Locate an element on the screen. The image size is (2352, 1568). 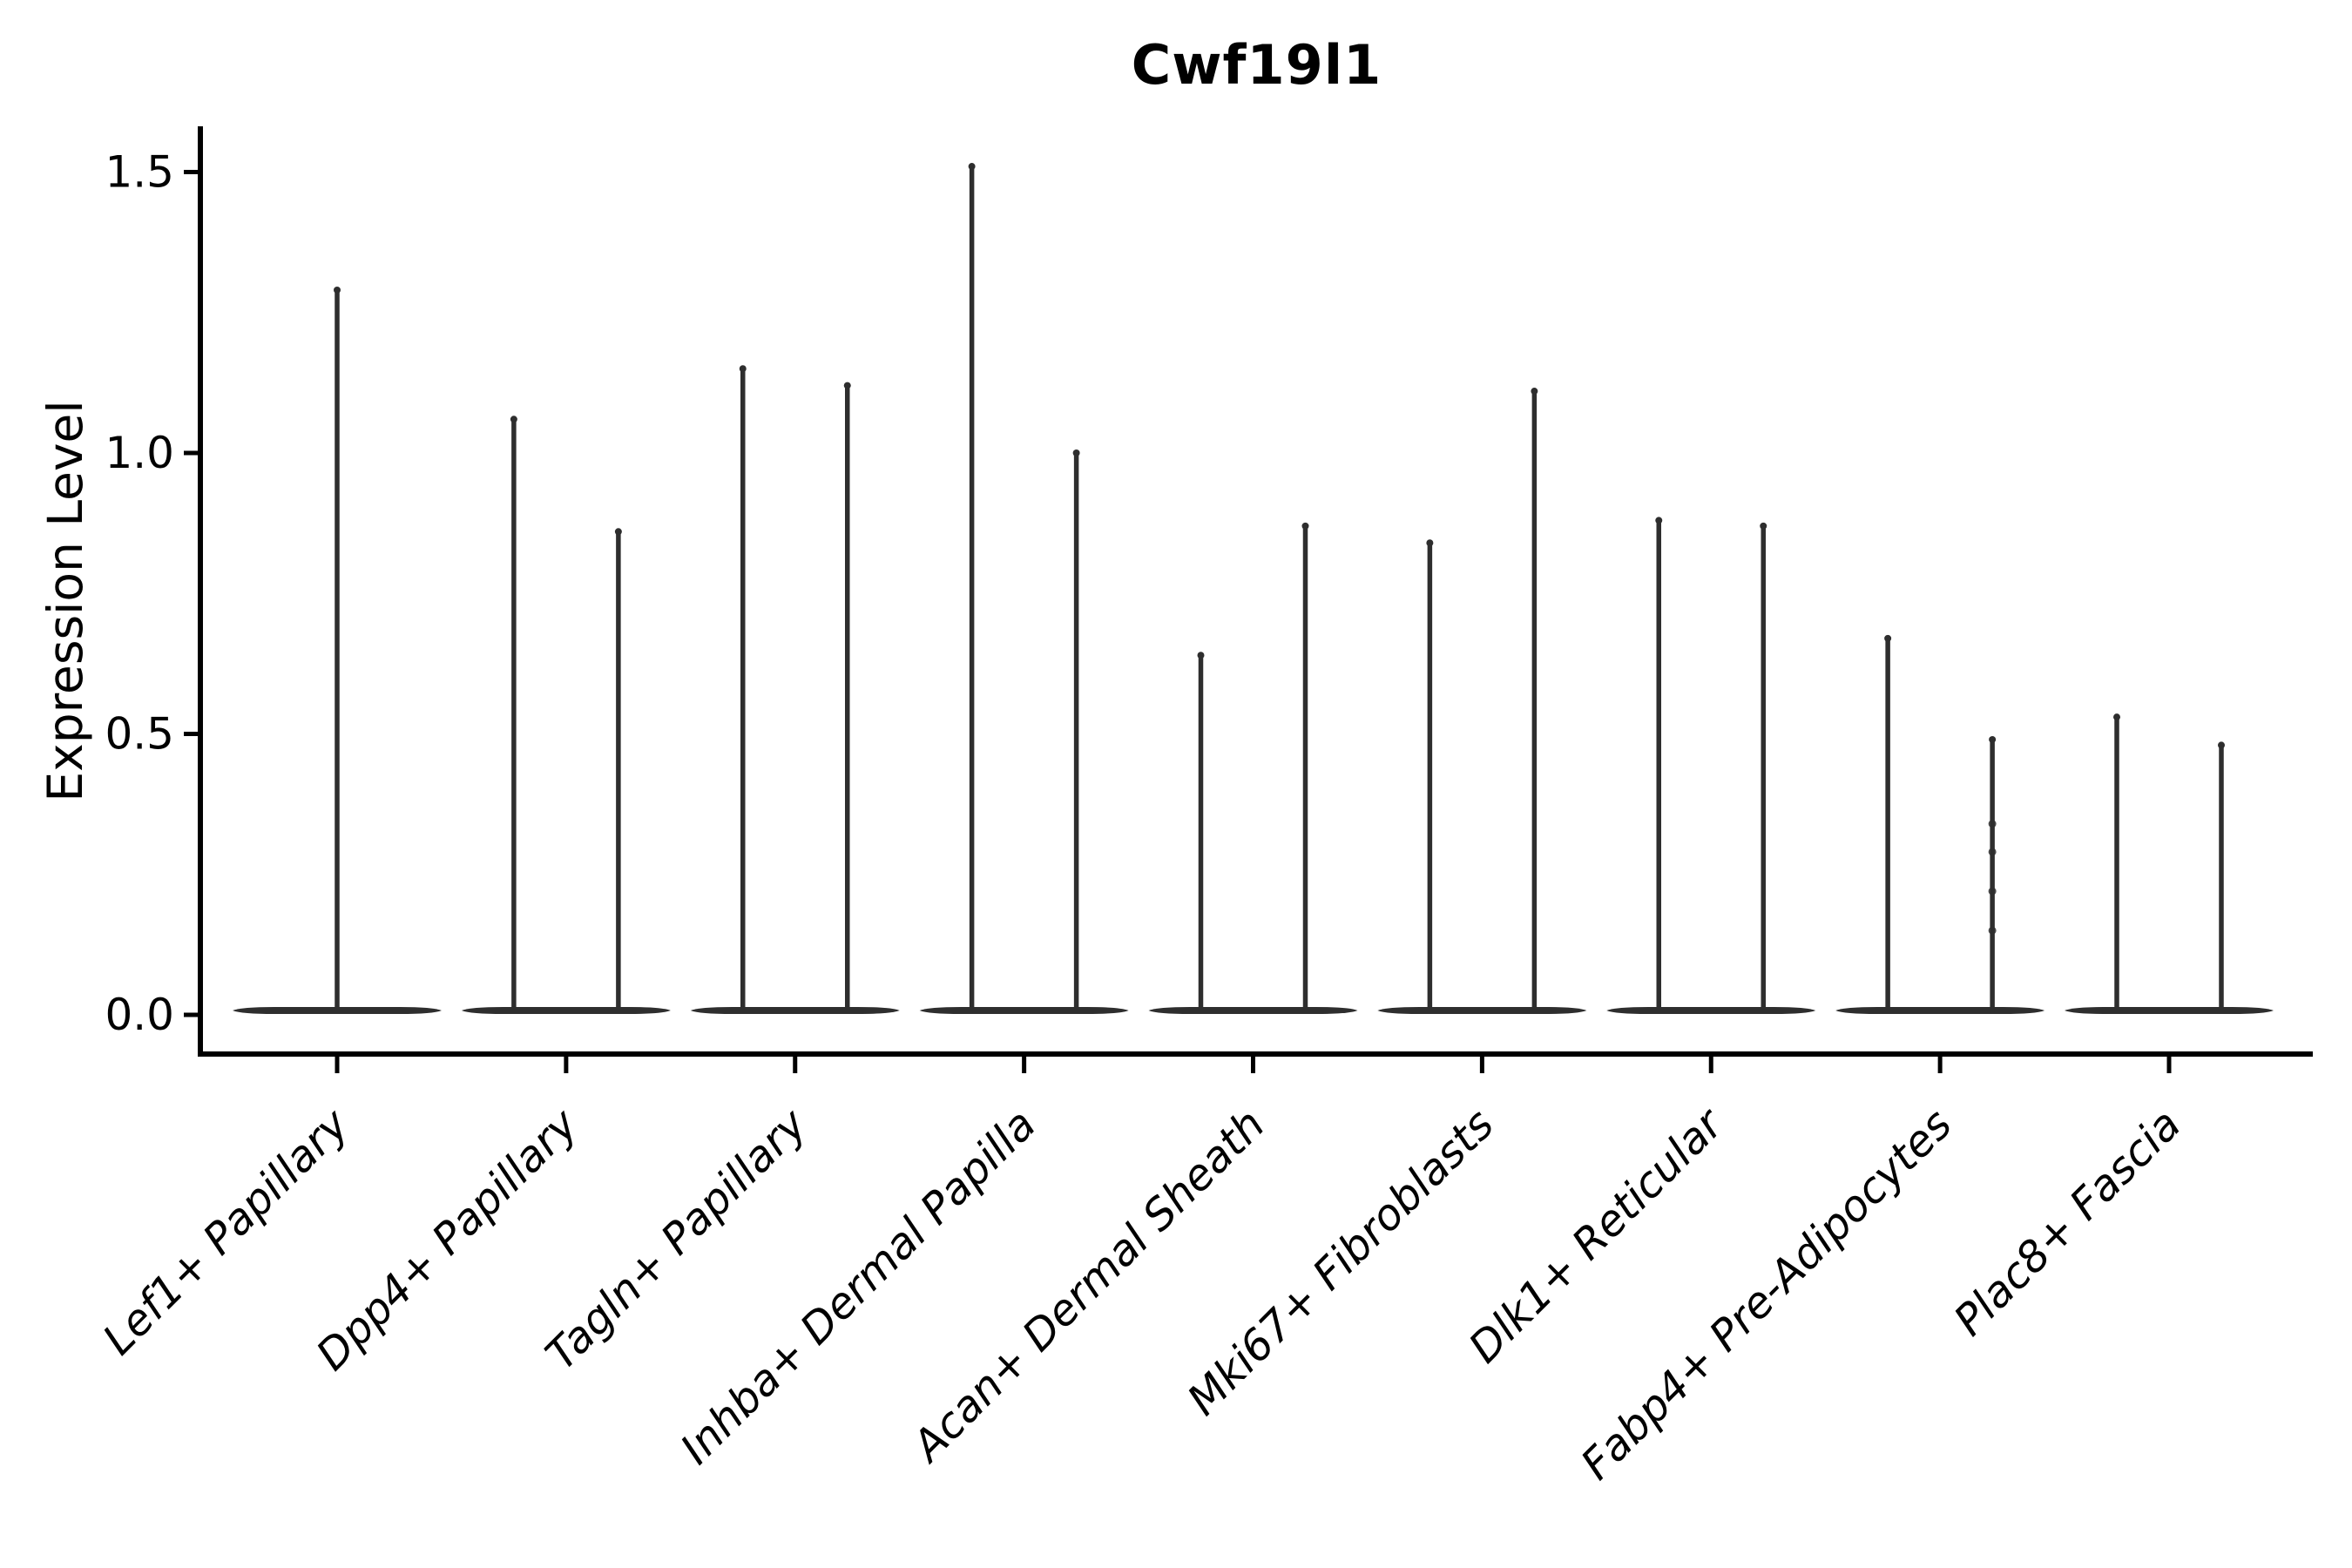
chart-title: Cwf19l1 is located at coordinates (1256, 65).